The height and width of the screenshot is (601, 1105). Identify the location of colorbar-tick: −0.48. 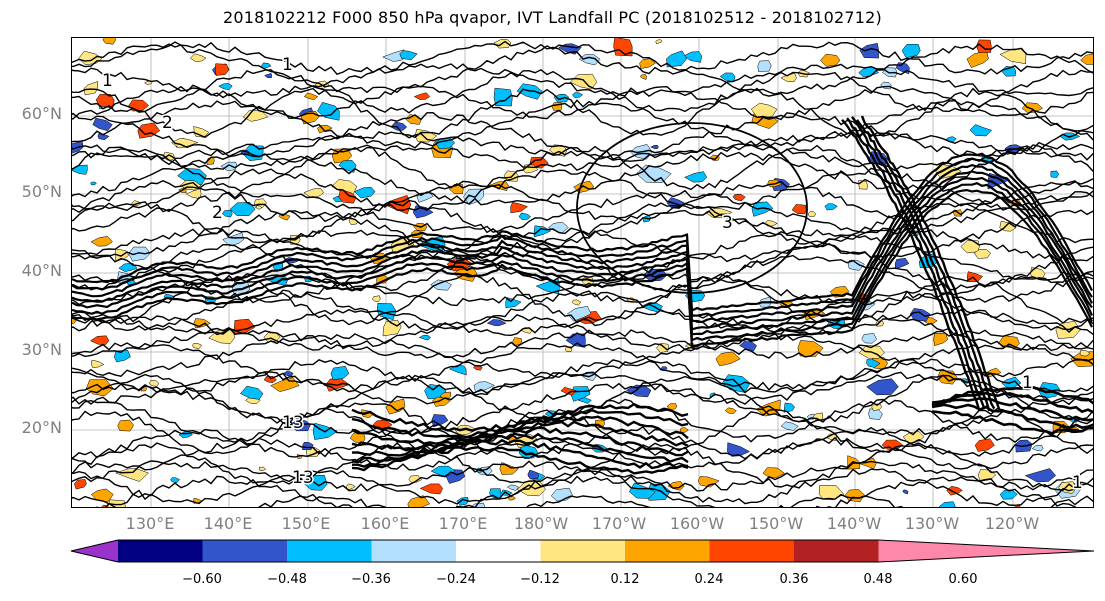
(287, 579).